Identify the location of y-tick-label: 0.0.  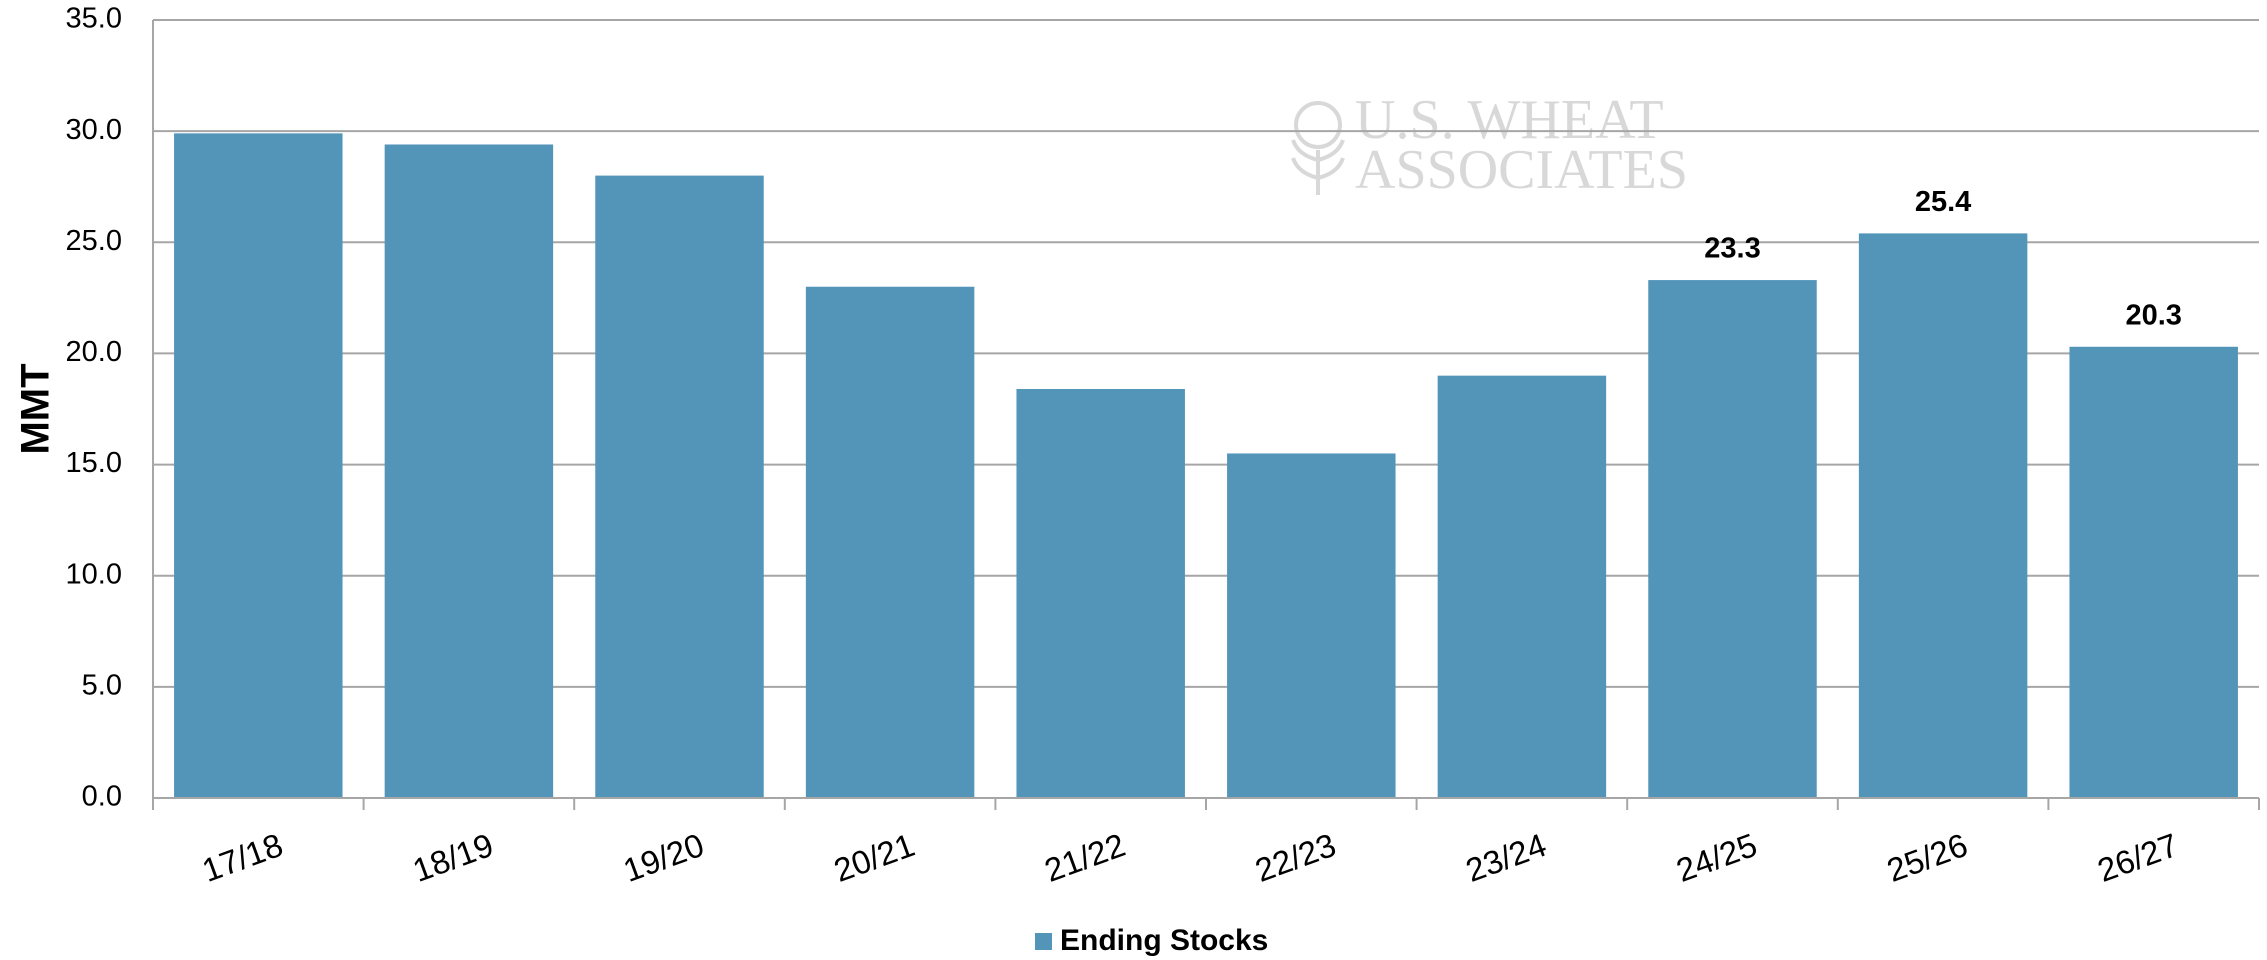
(102, 797).